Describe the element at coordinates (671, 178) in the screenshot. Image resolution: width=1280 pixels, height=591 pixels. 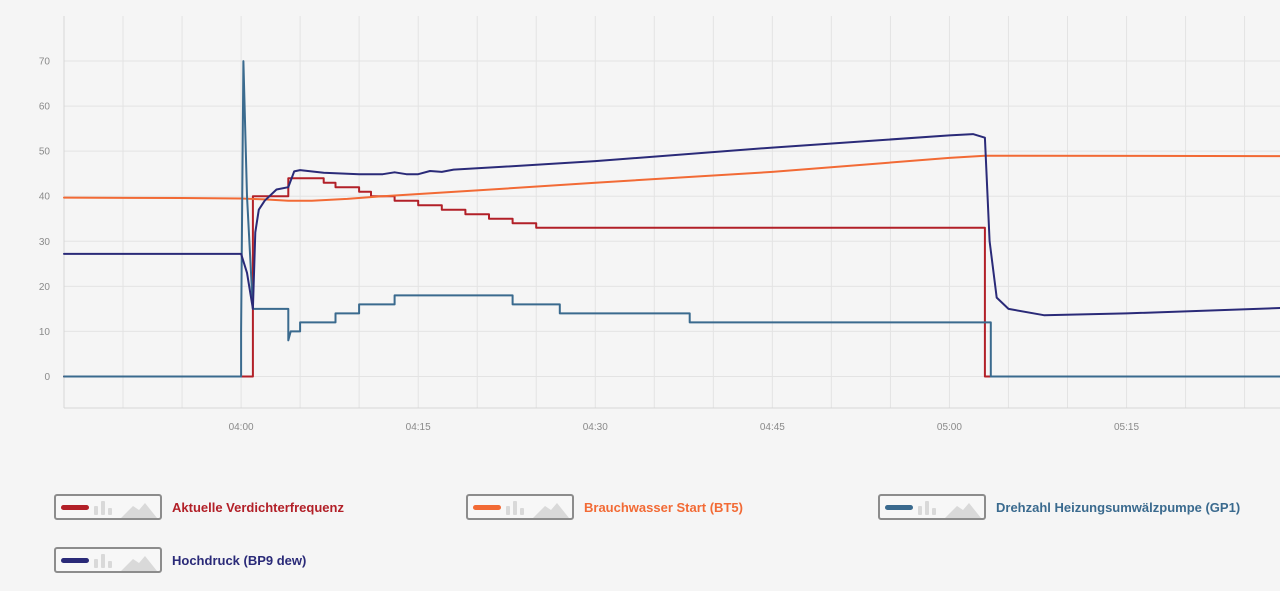
I see `series-line-brauchwasser-start-bt5` at that location.